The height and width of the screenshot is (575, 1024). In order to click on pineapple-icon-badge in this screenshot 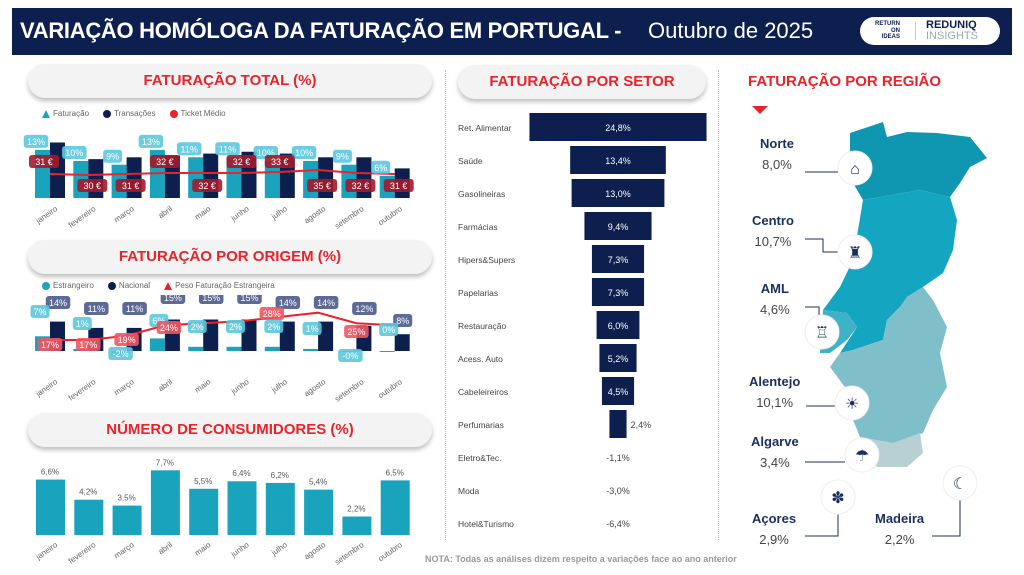, I will do `click(838, 497)`.